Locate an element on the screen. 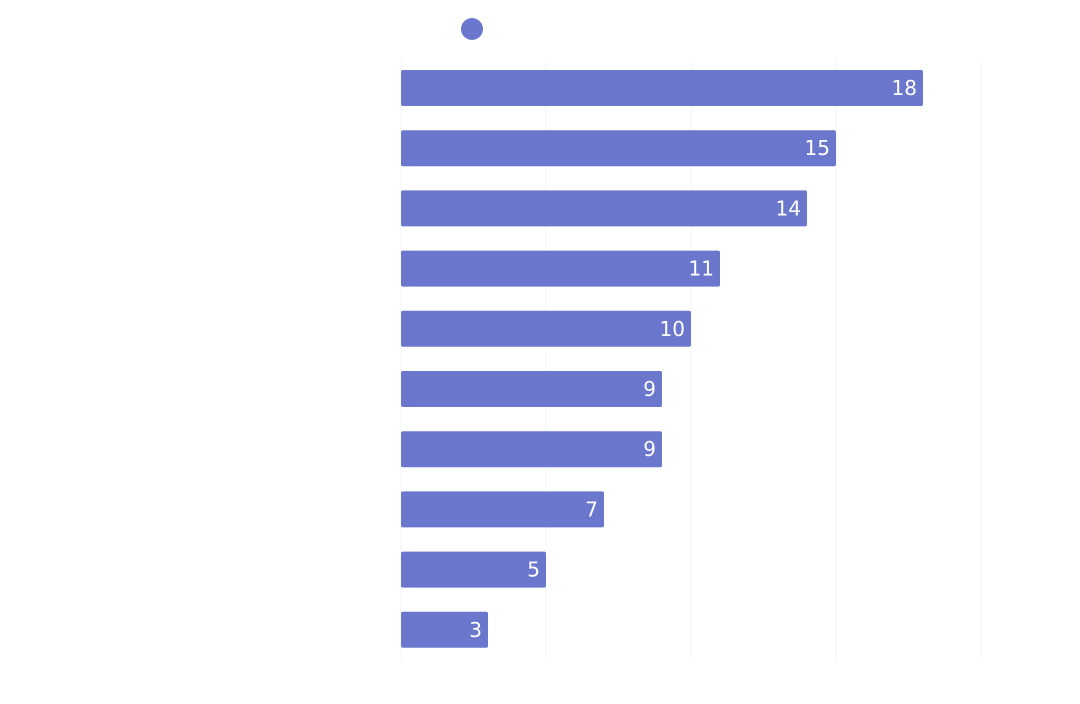 This screenshot has width=1080, height=704. data-label: 11 is located at coordinates (701, 269).